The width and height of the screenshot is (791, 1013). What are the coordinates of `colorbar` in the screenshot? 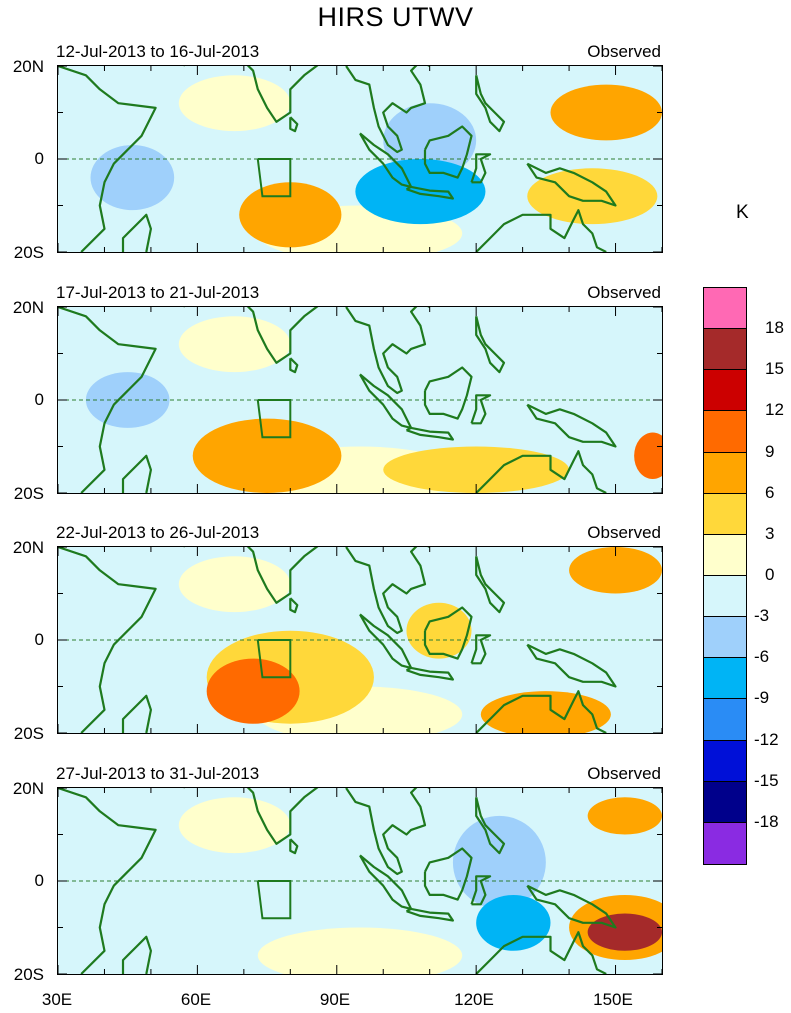 It's located at (725, 576).